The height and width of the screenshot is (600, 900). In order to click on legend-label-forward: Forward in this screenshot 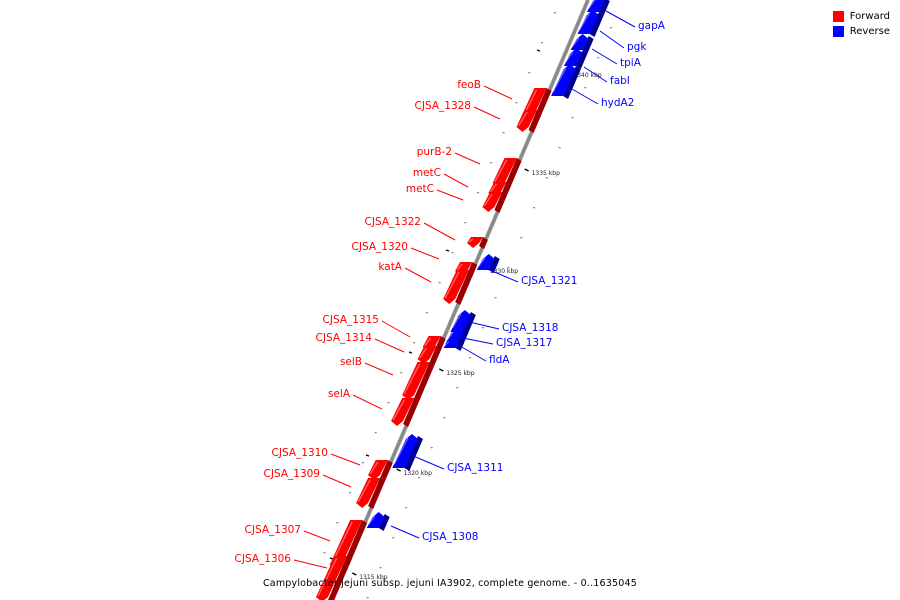, I will do `click(869, 16)`.